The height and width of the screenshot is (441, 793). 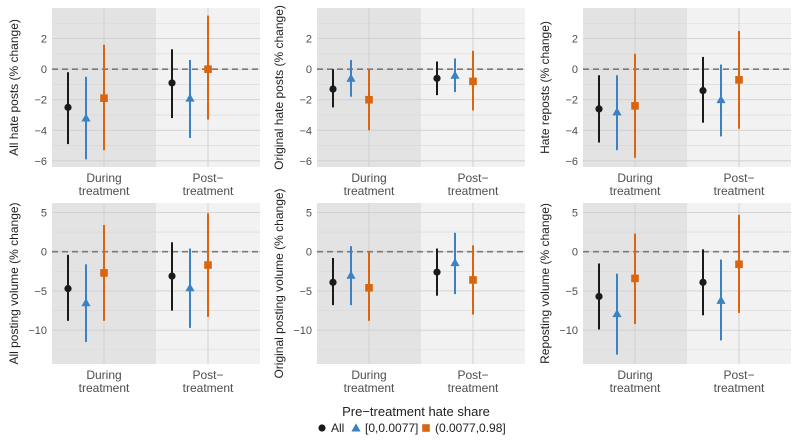 What do you see at coordinates (279, 283) in the screenshot?
I see `y-axis-label: Original posting volume (% change)` at bounding box center [279, 283].